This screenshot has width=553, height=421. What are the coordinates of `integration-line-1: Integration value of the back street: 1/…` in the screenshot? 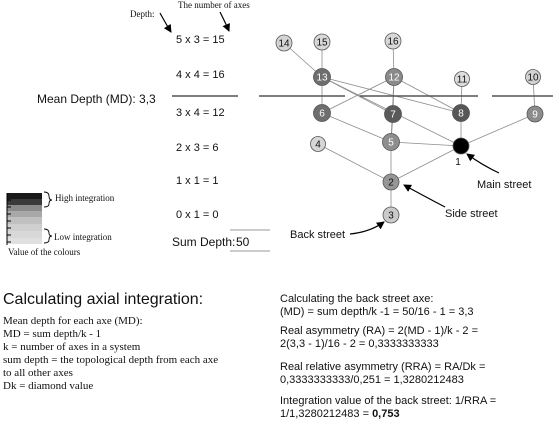 It's located at (388, 401).